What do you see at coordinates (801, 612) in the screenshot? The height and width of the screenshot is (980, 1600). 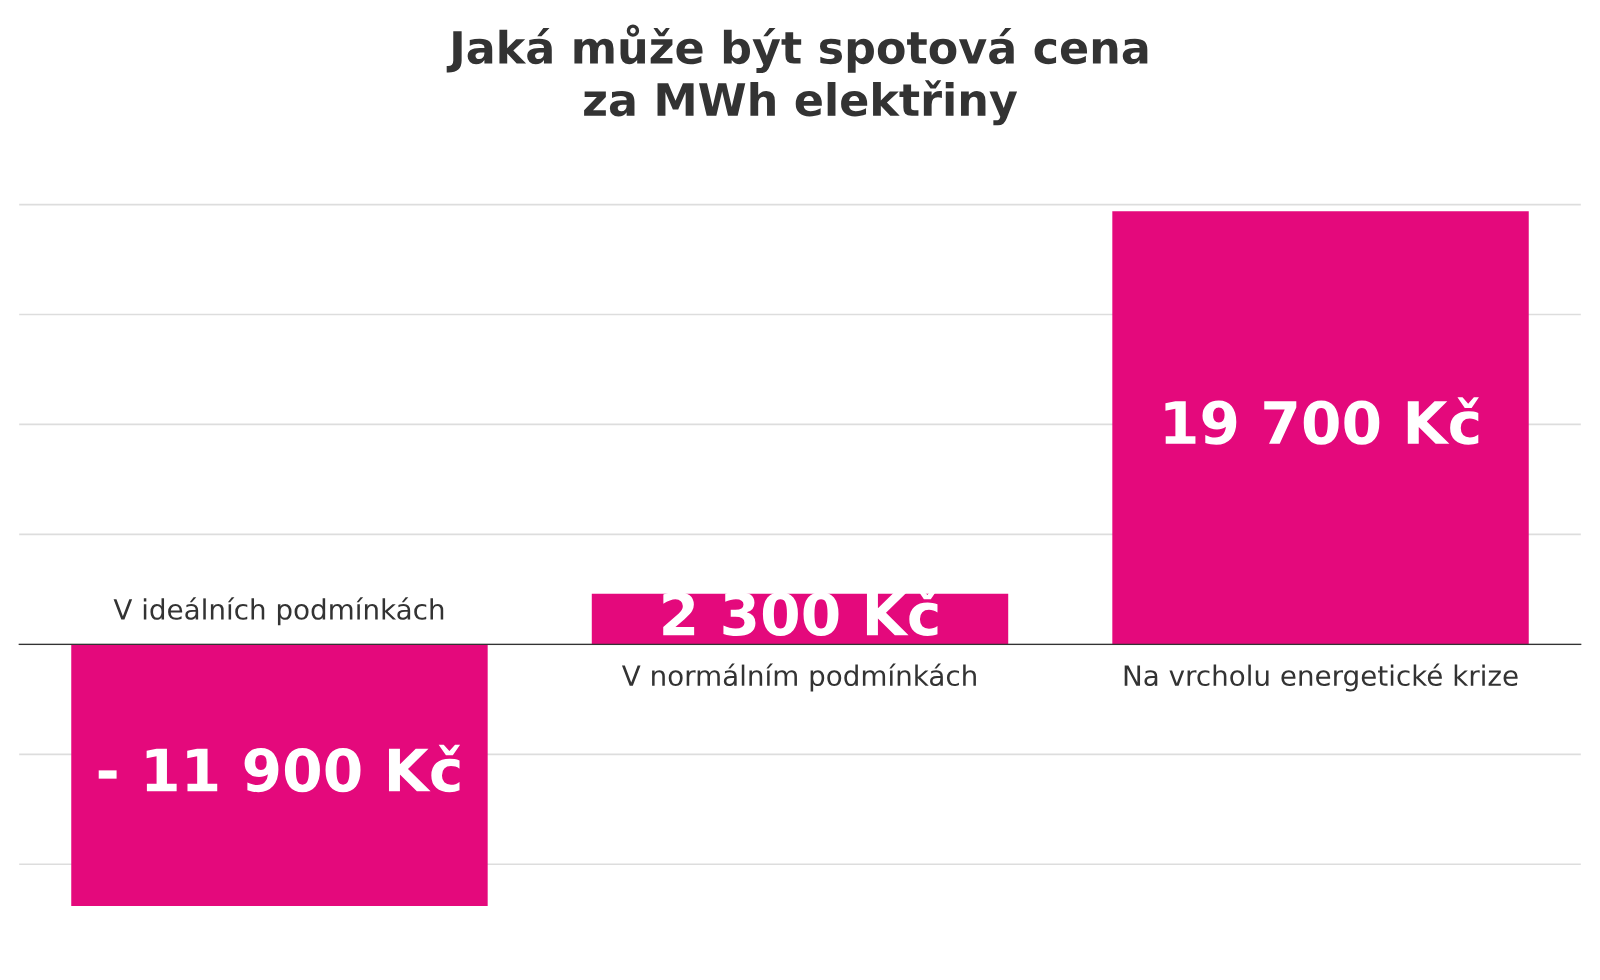 I see `data-label: 2 300 Kč` at bounding box center [801, 612].